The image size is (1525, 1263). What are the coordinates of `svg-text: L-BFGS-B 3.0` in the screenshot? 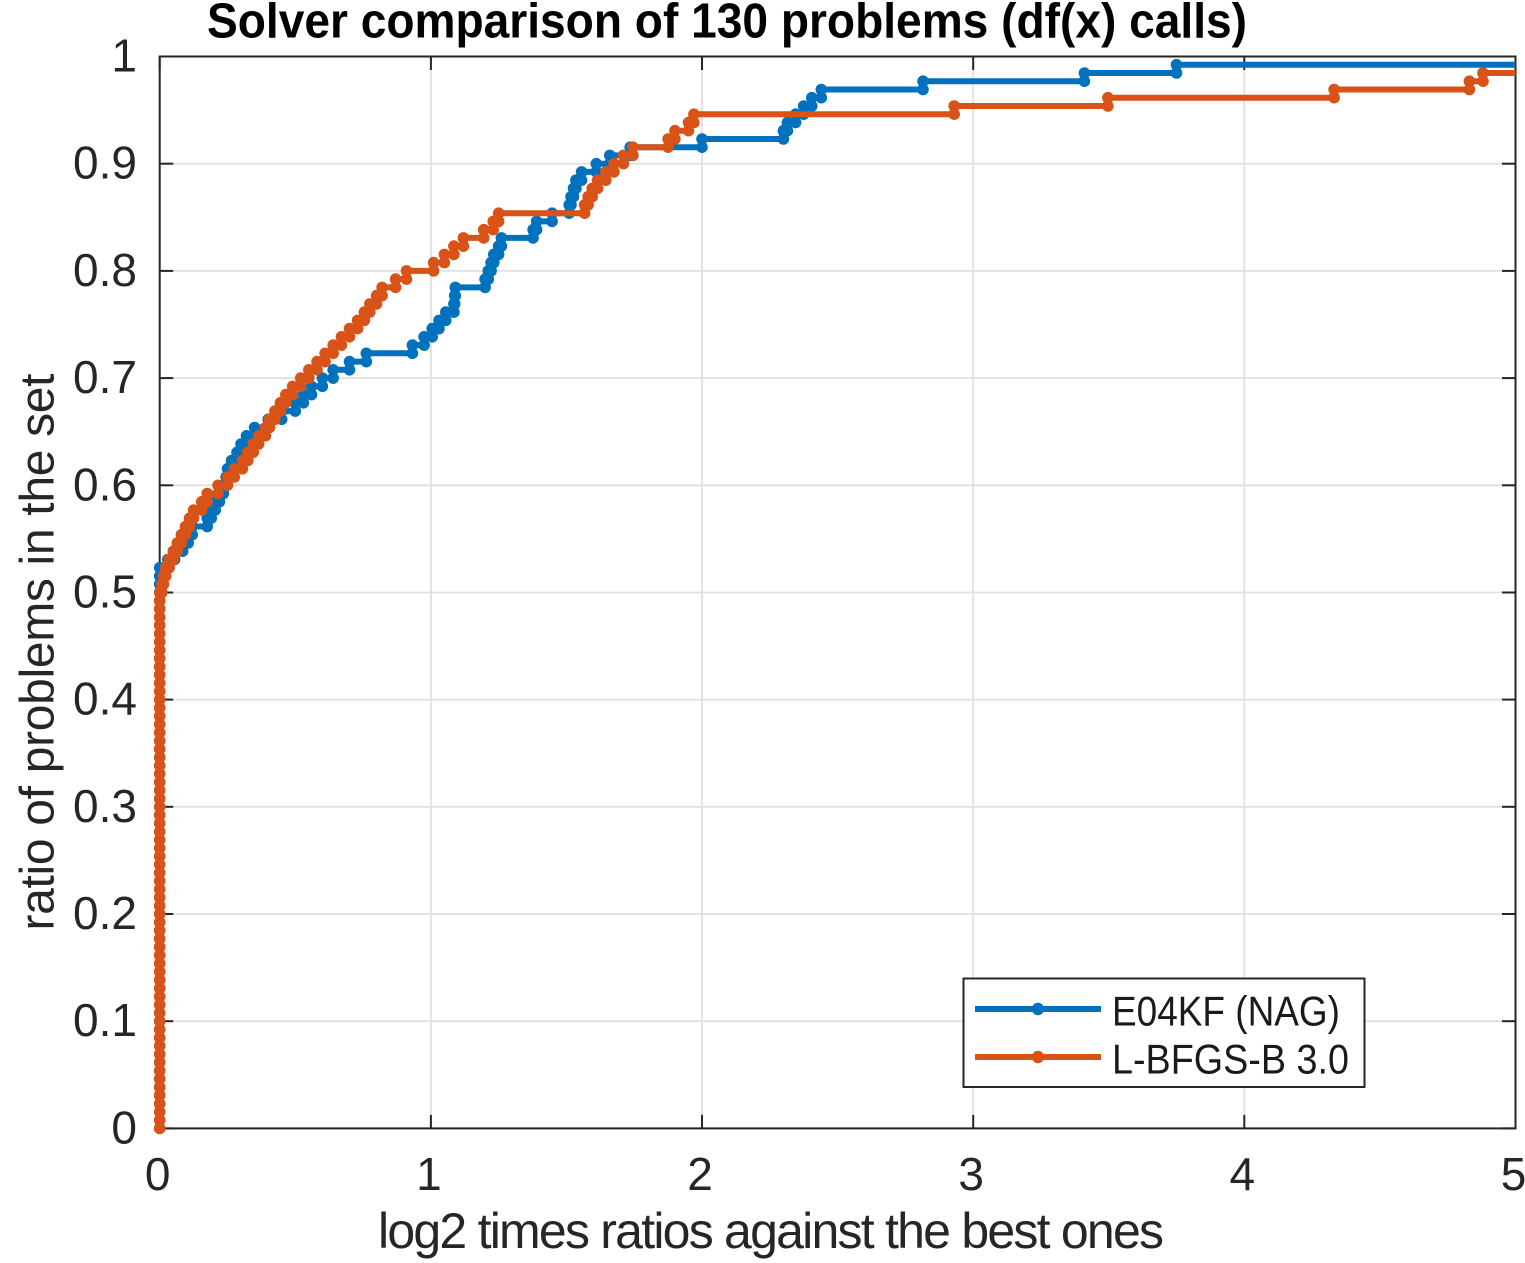 It's located at (1230, 1059).